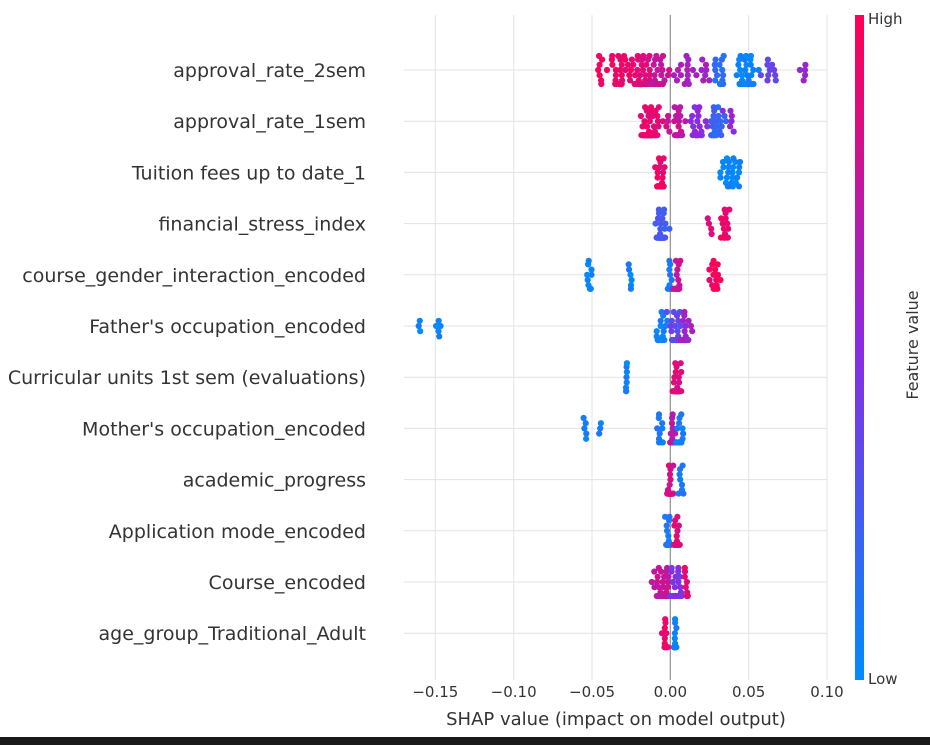 The height and width of the screenshot is (745, 930). What do you see at coordinates (859, 347) in the screenshot?
I see `colorbar-gradient` at bounding box center [859, 347].